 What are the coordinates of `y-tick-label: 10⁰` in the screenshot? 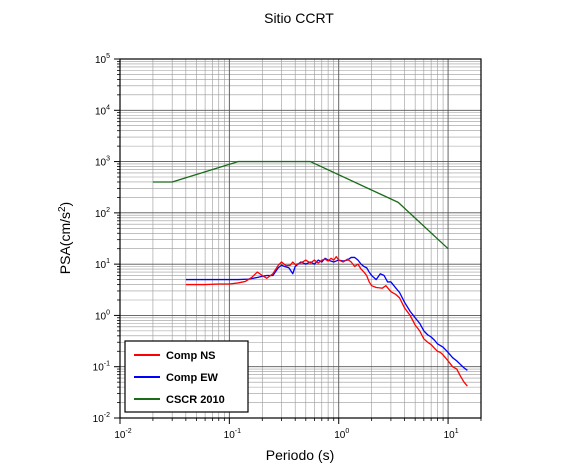 It's located at (102, 315).